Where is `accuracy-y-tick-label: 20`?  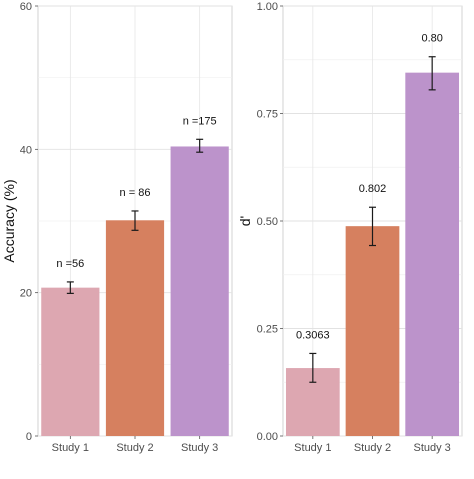 accuracy-y-tick-label: 20 is located at coordinates (26, 294).